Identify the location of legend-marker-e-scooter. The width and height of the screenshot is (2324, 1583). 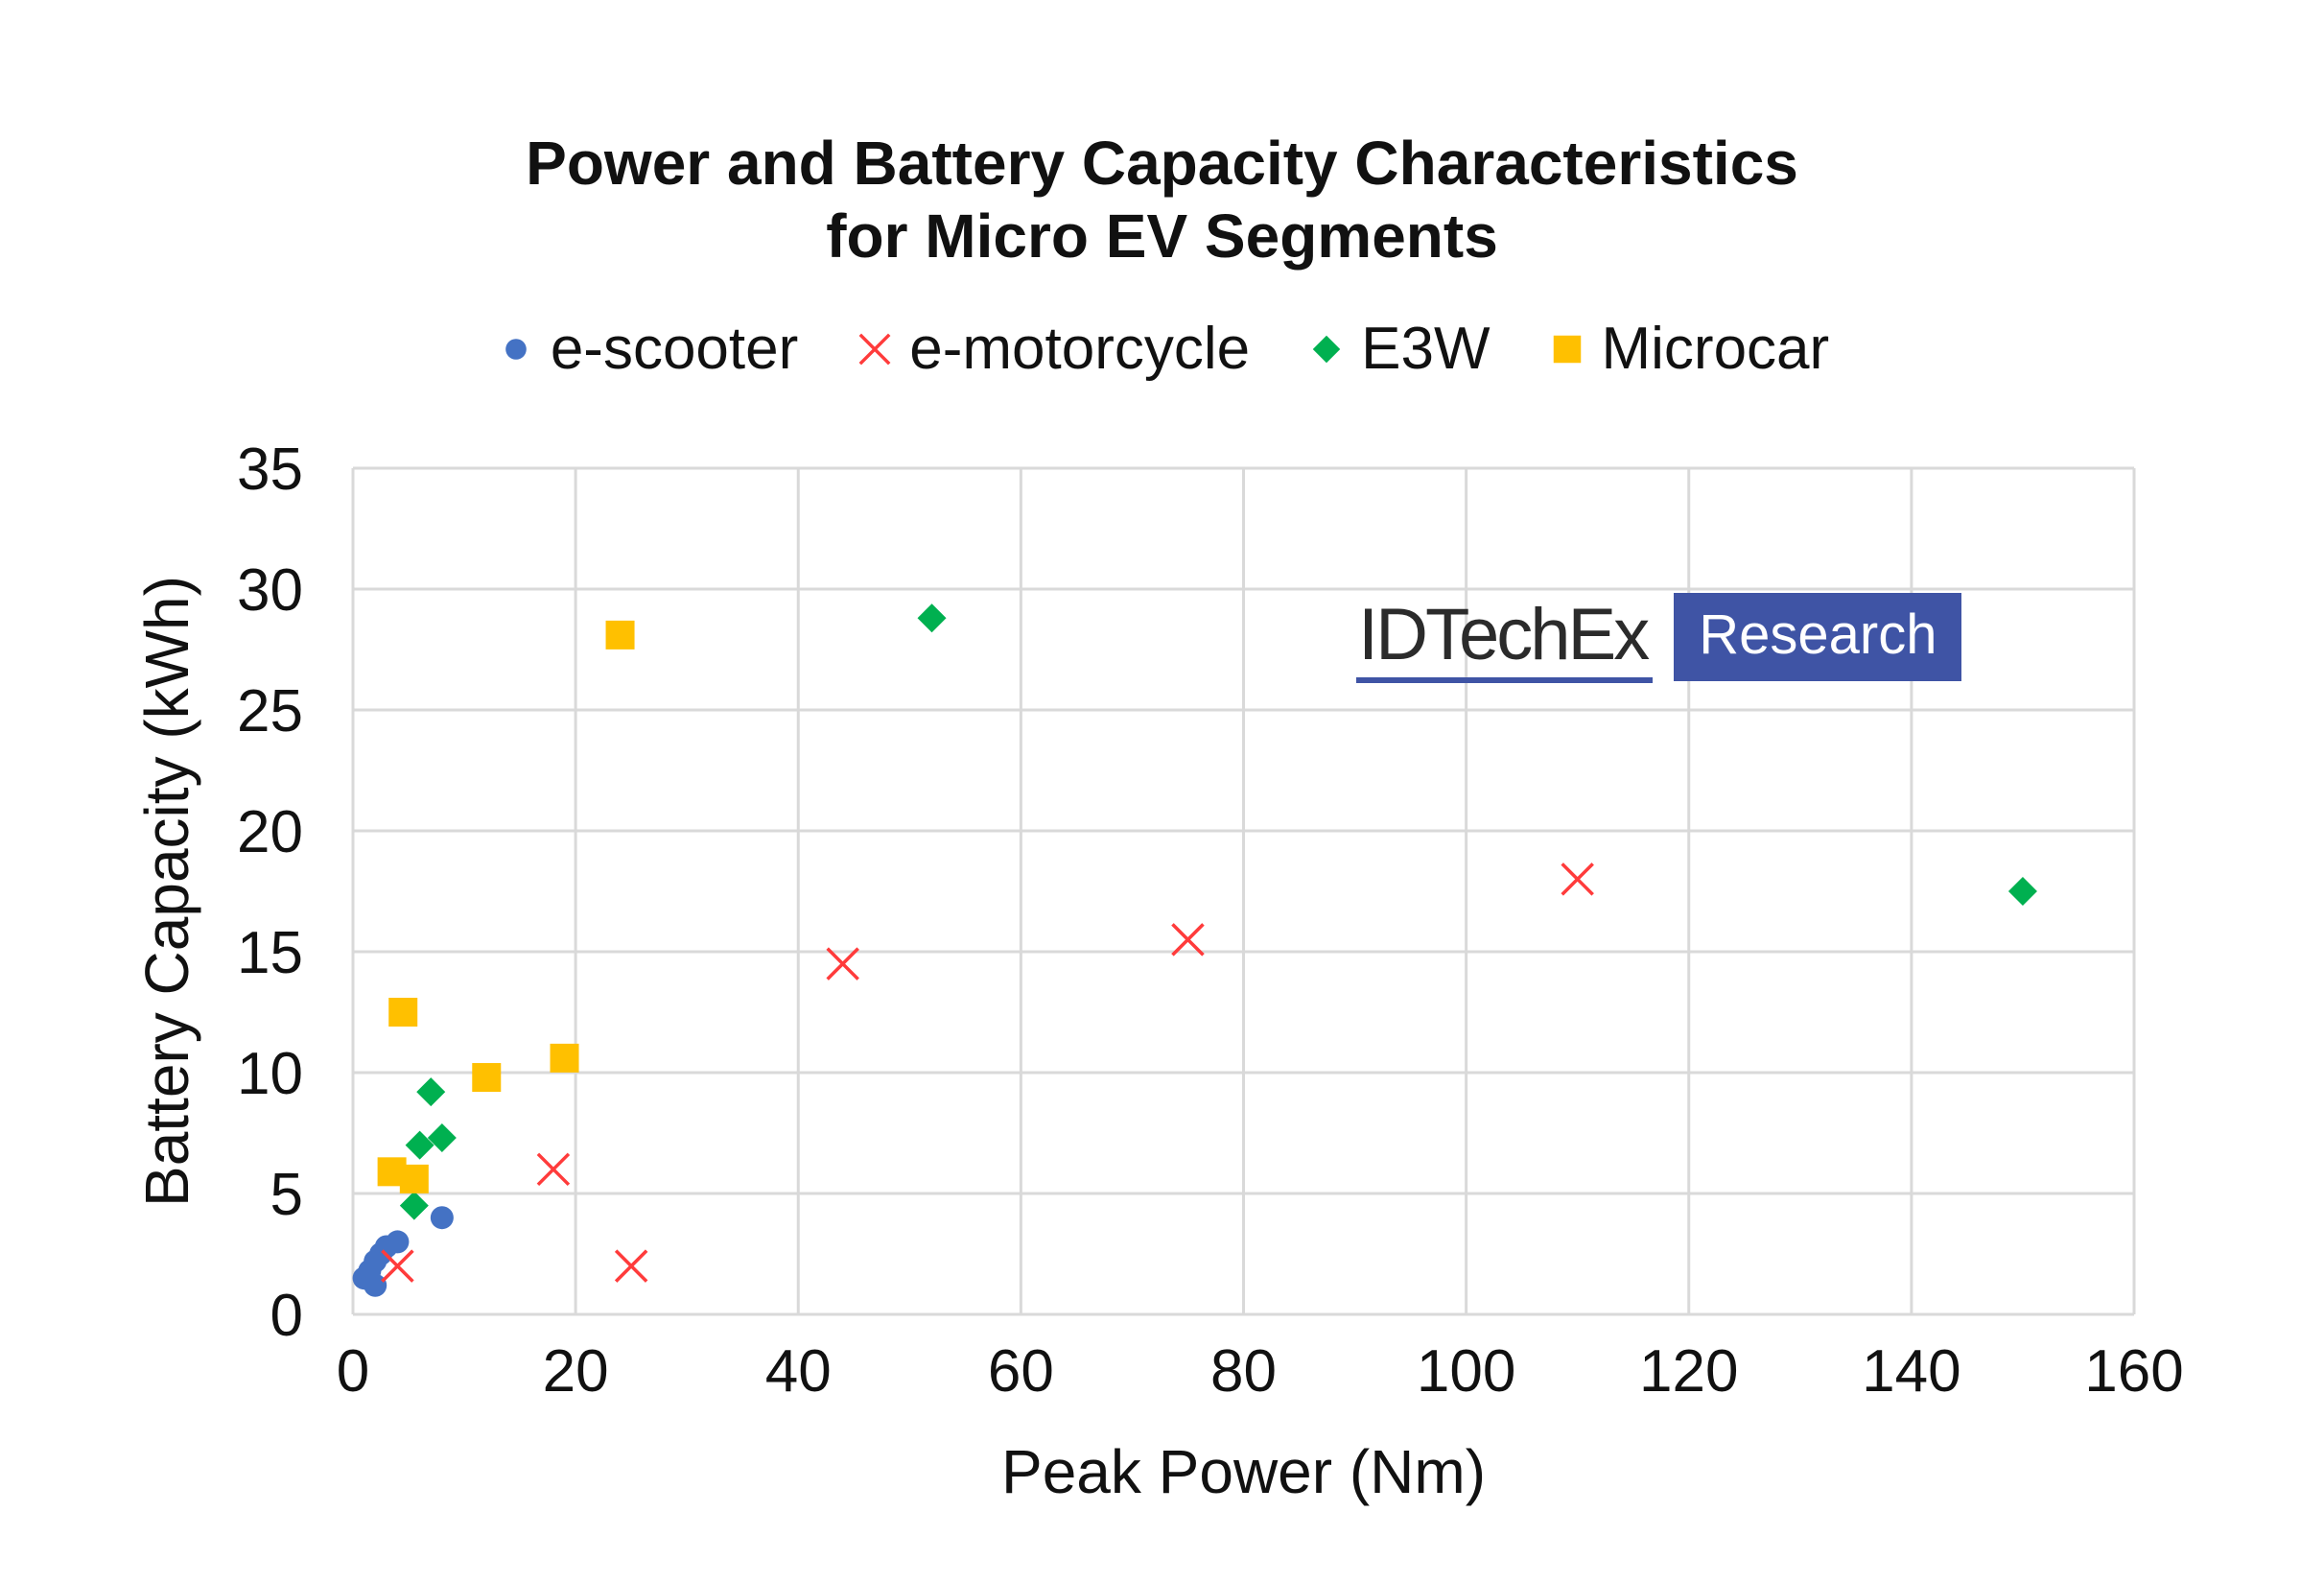
(516, 349).